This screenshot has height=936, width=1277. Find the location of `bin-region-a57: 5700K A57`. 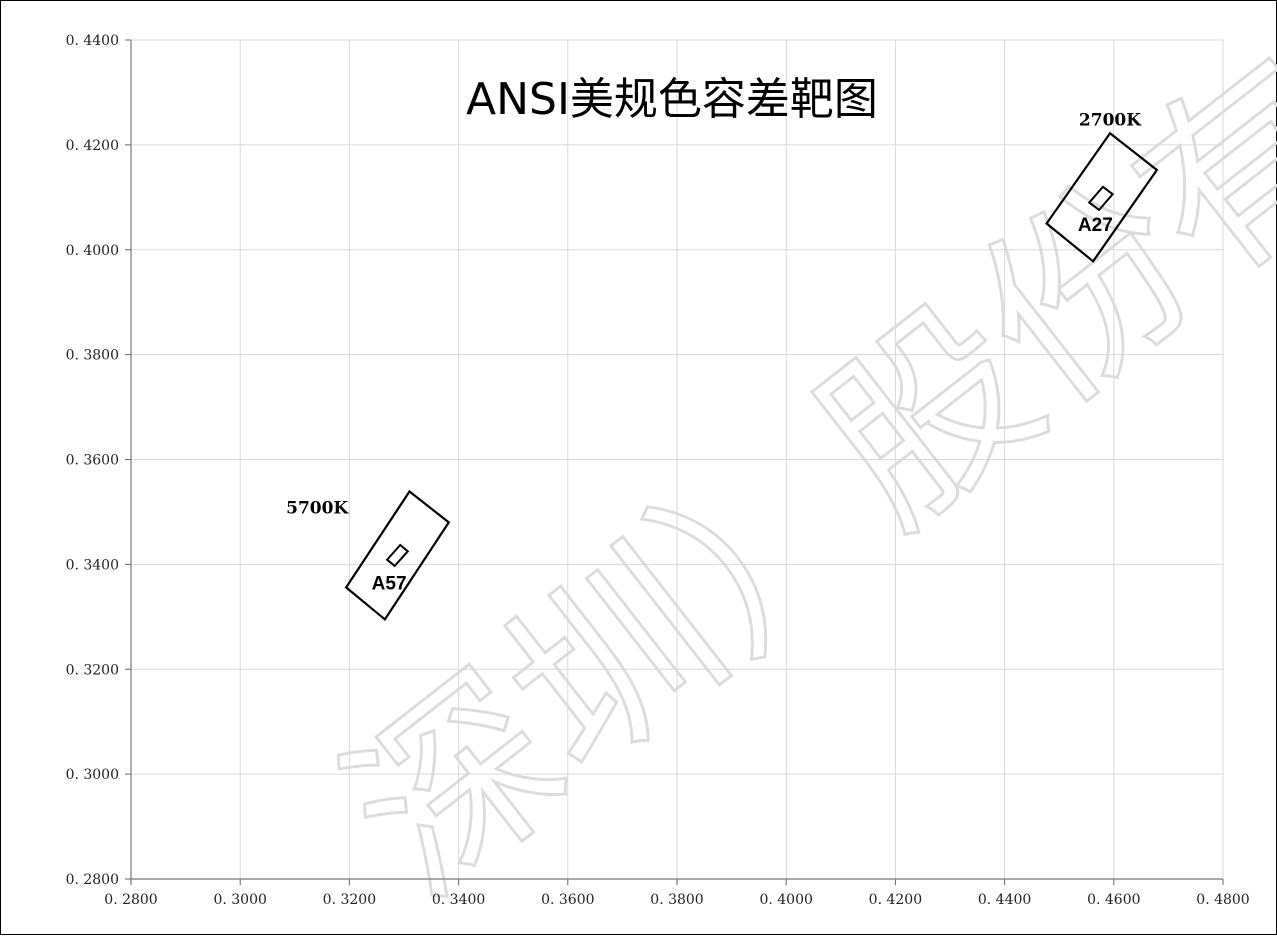

bin-region-a57: 5700K A57 is located at coordinates (368, 555).